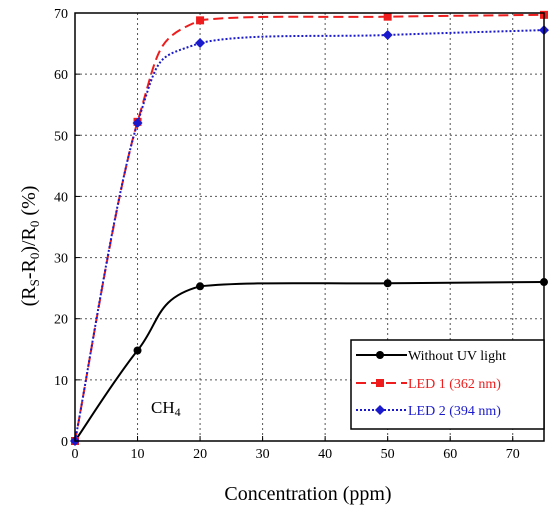 The height and width of the screenshot is (511, 550). What do you see at coordinates (75, 454) in the screenshot?
I see `x-tick-label-0: 0` at bounding box center [75, 454].